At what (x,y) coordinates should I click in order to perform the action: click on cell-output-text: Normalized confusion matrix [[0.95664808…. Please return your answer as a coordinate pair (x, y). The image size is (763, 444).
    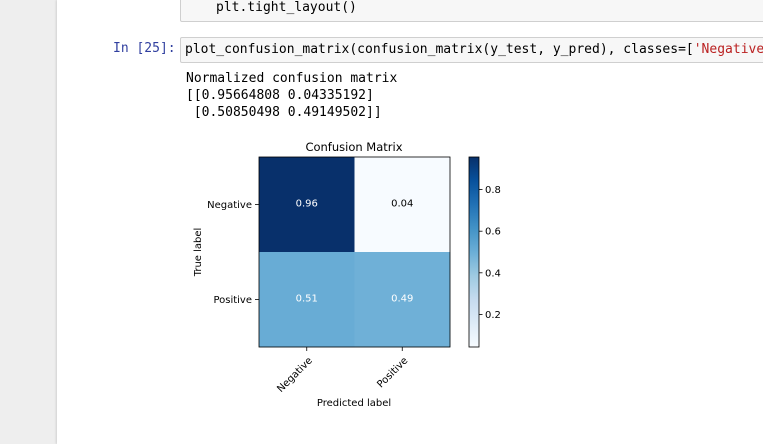
    Looking at the image, I should click on (291, 95).